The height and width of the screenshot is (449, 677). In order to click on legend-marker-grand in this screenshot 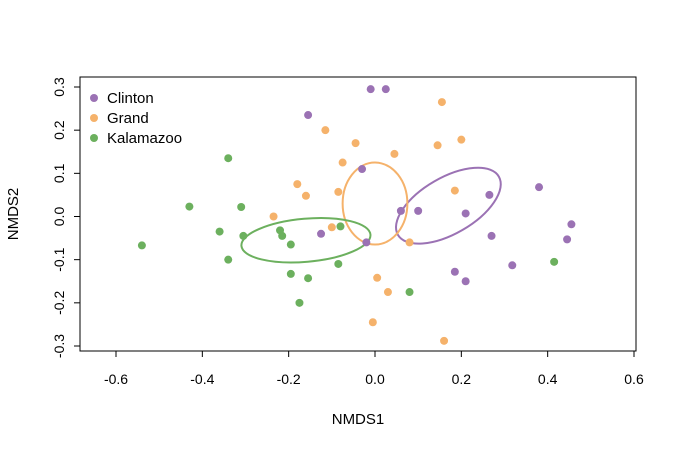, I will do `click(94, 118)`.